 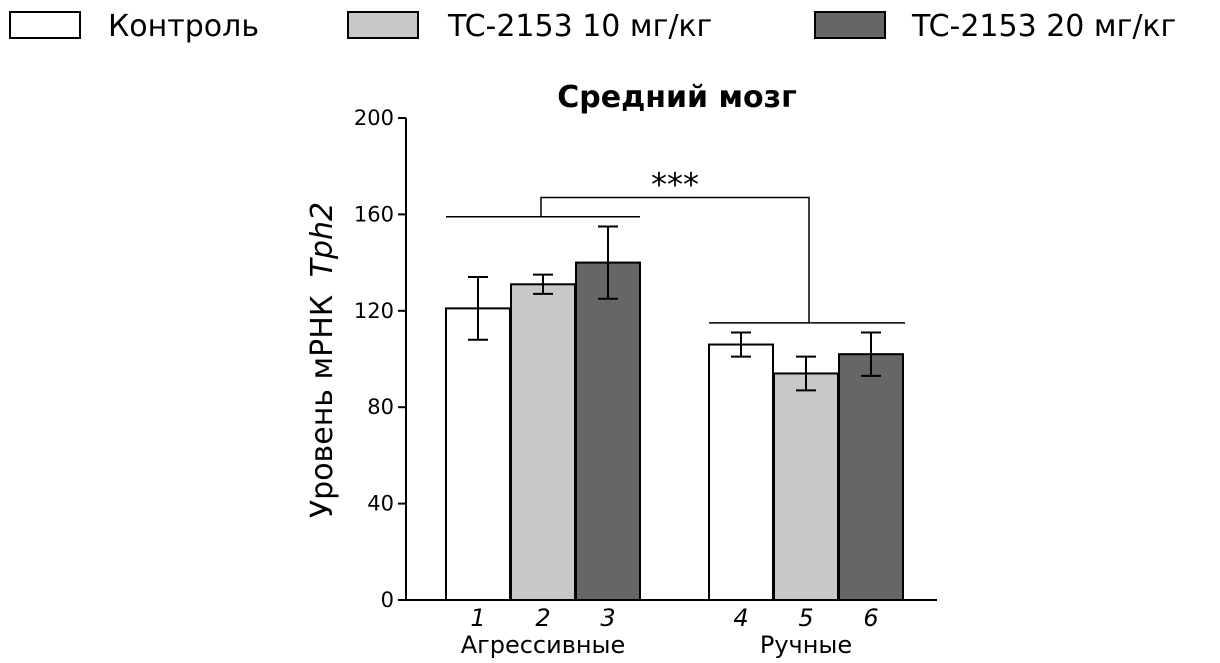 I want to click on group-label-2: Ручные, so click(x=806, y=645).